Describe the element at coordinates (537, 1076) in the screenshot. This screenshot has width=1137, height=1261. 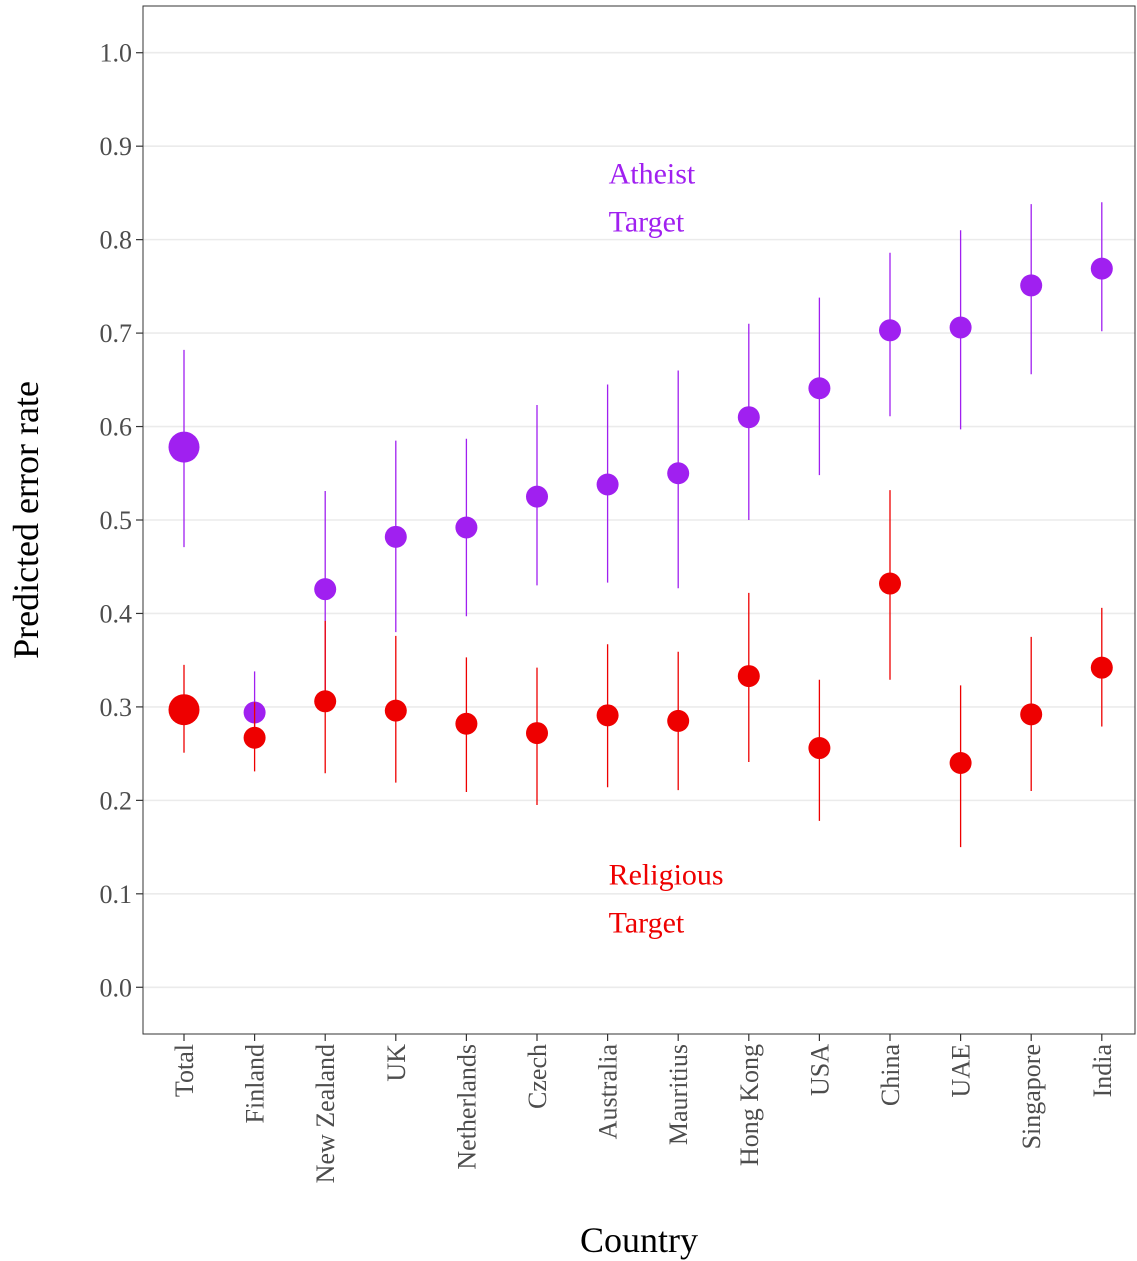
I see `x-tick-label: Czech` at that location.